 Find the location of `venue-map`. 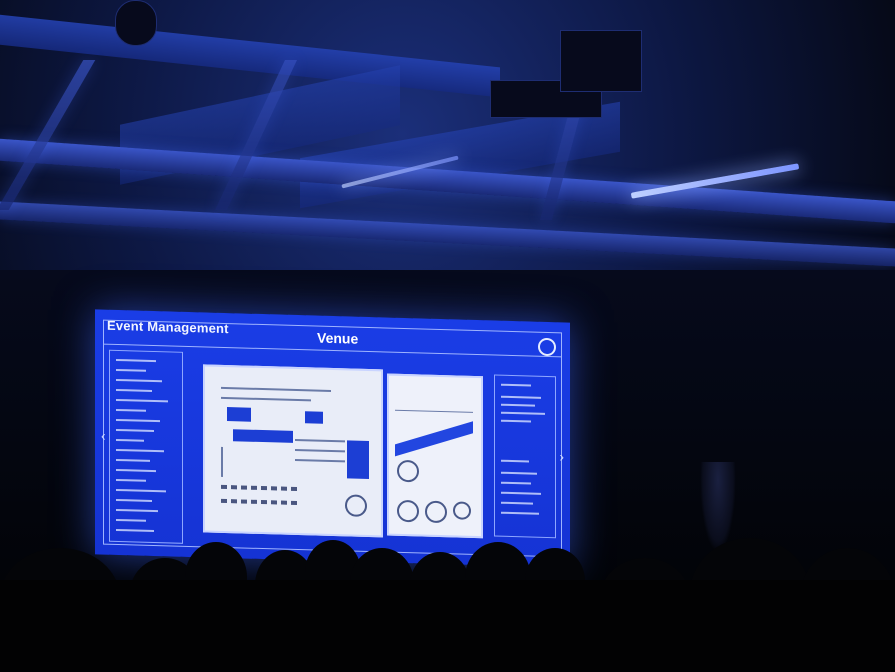

venue-map is located at coordinates (293, 451).